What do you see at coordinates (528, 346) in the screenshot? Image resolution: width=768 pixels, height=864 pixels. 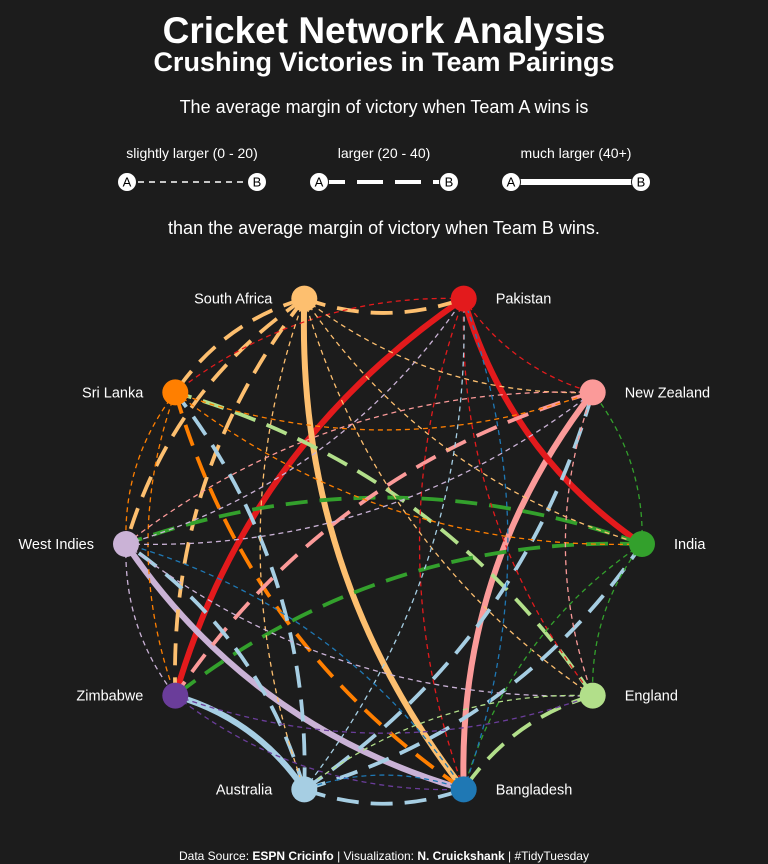 I see `edge-pakistan-new-zealand` at bounding box center [528, 346].